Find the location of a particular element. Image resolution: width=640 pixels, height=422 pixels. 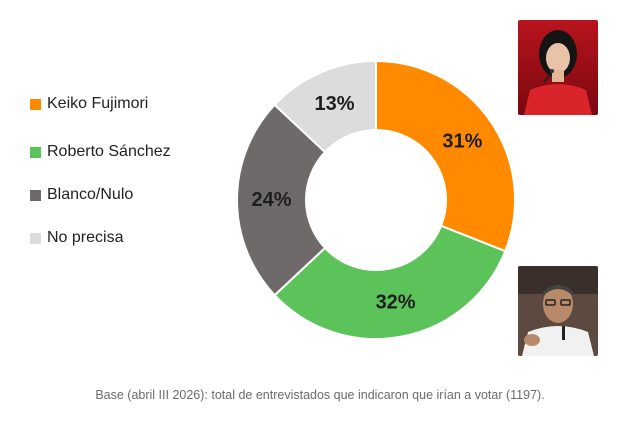

candidate-photo-keiko-fujimori is located at coordinates (558, 67).